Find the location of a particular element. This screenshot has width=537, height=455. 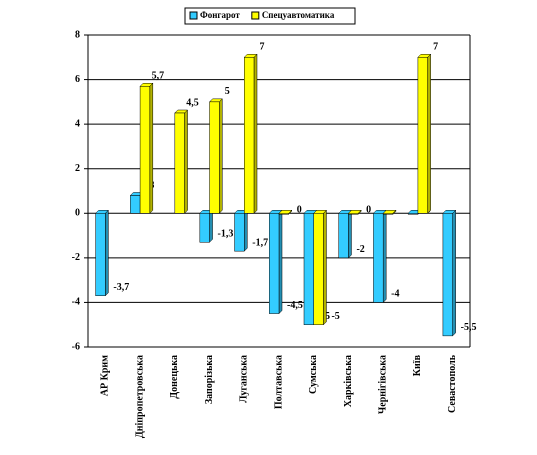

x-tick-label: Севастополь is located at coordinates (452, 383).